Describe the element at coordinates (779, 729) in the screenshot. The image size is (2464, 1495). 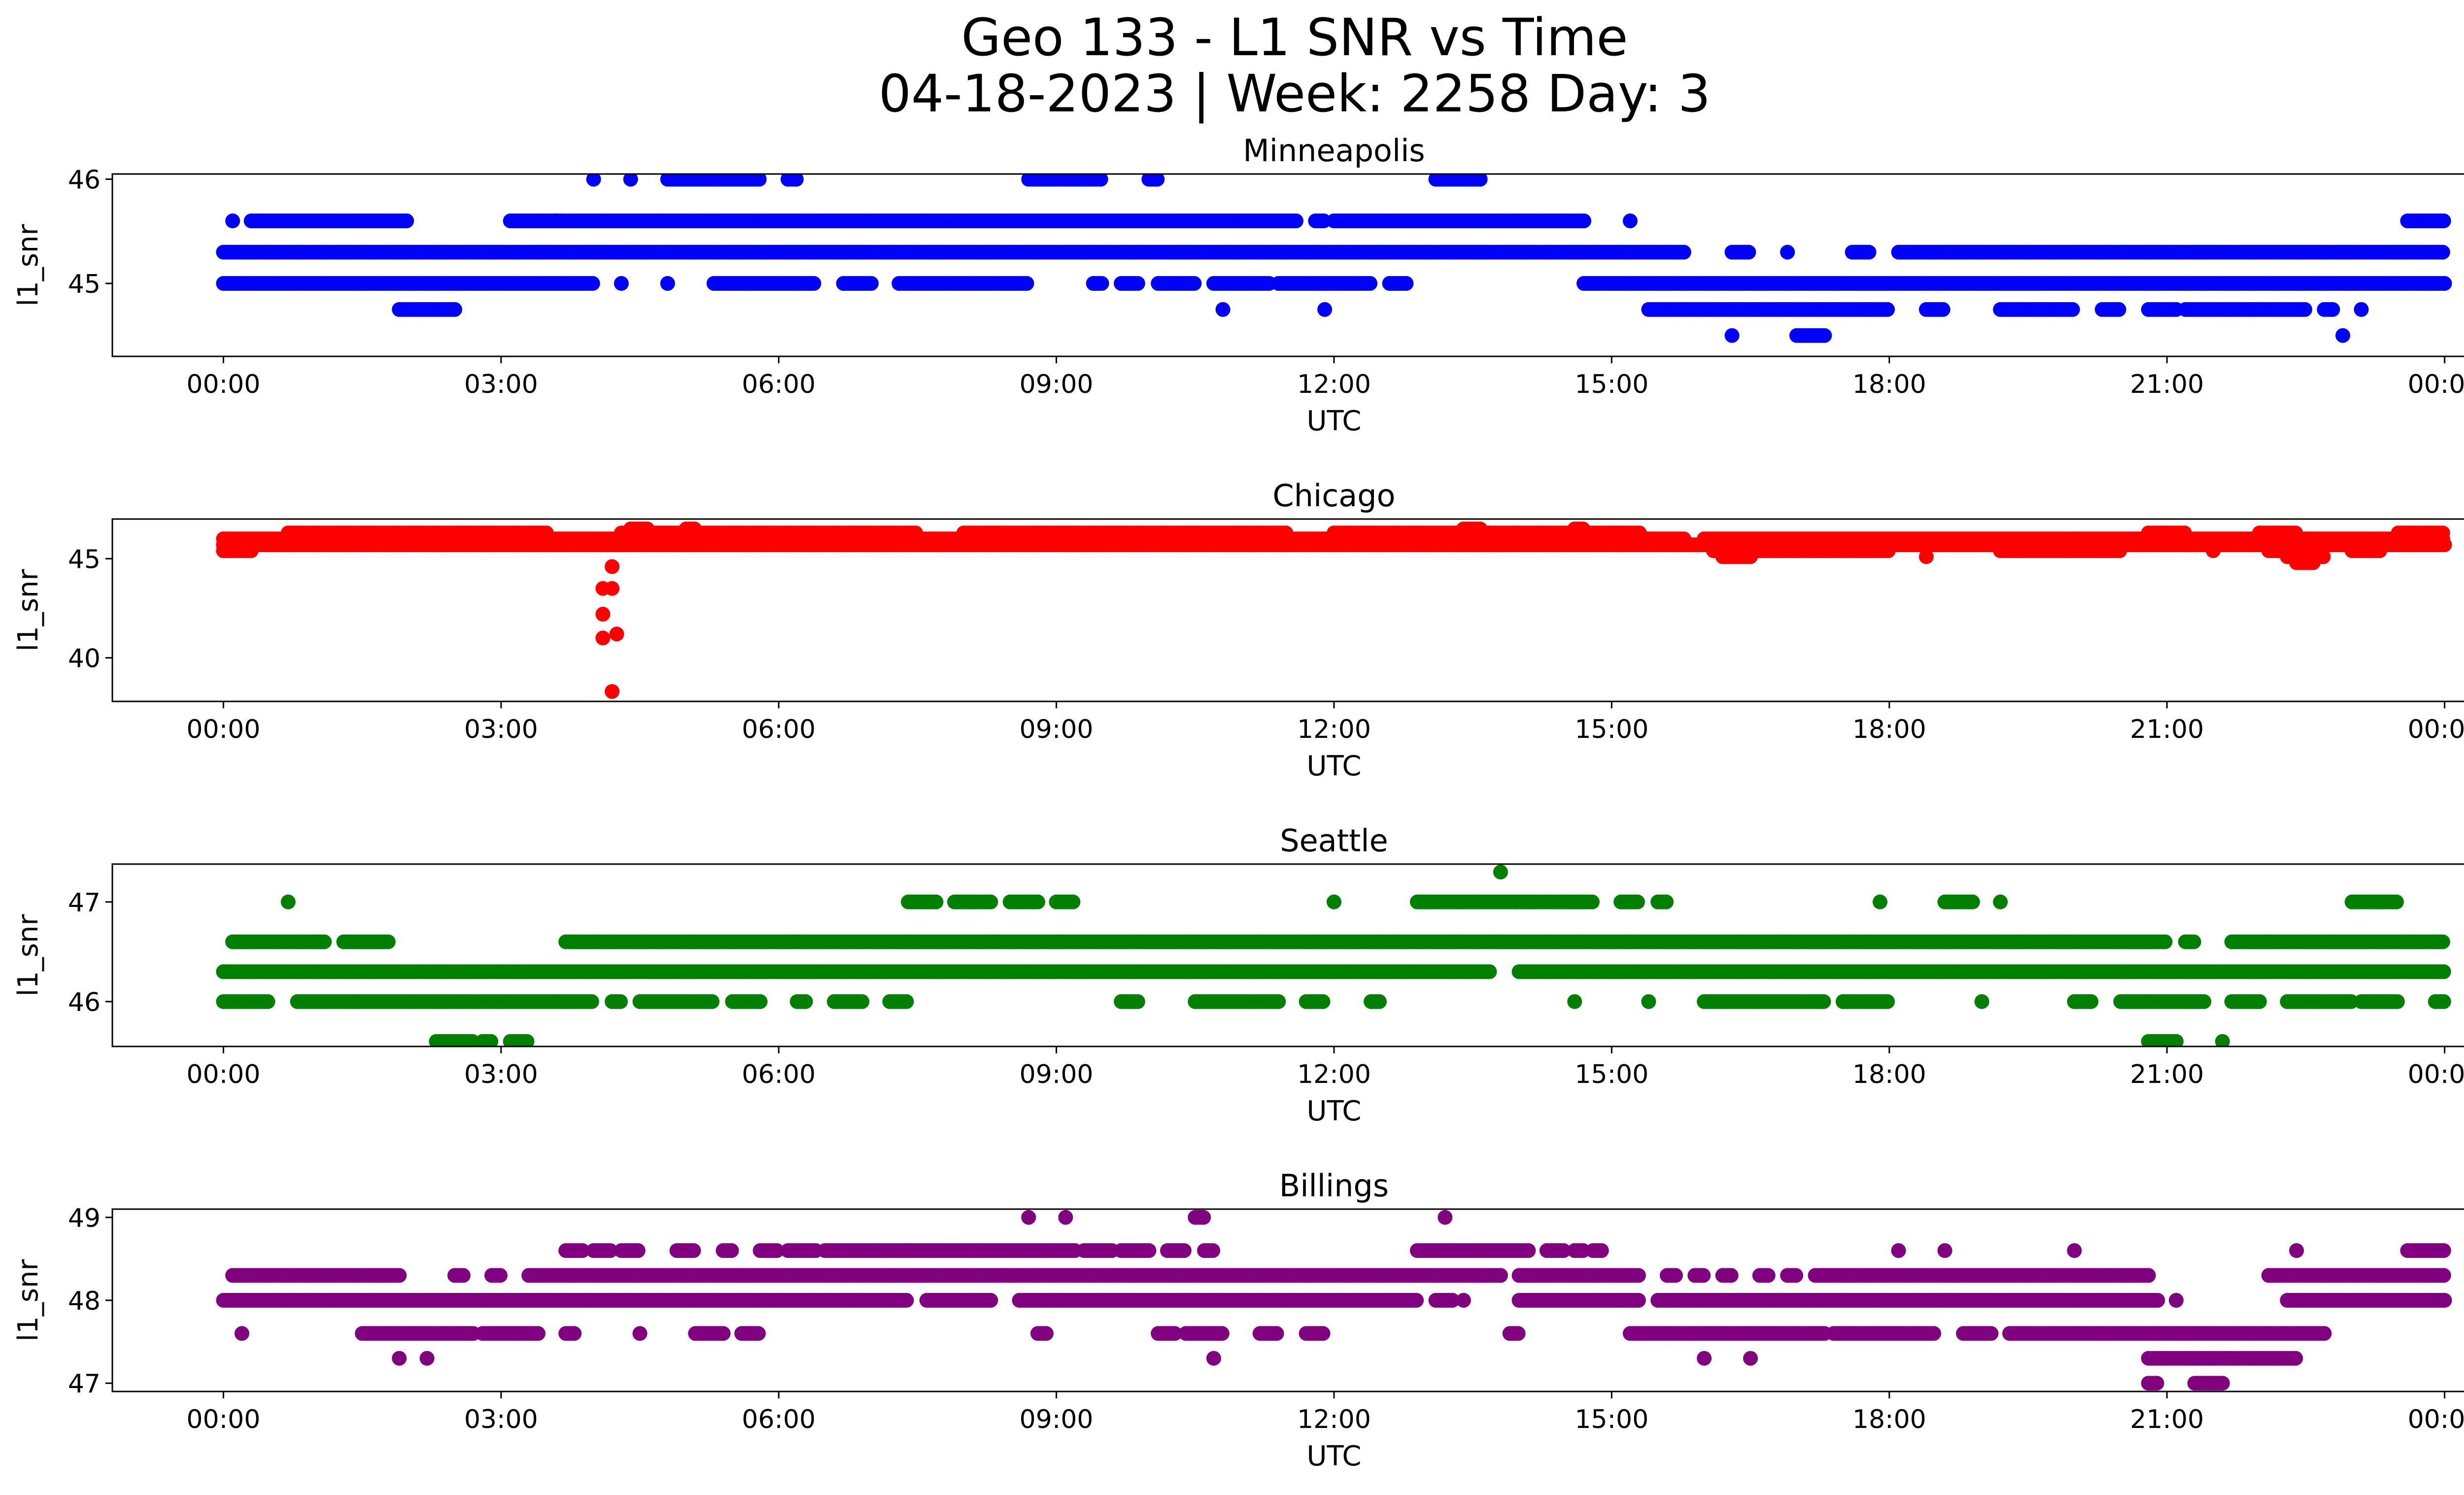
I see `x-tick-label: 06:00` at that location.